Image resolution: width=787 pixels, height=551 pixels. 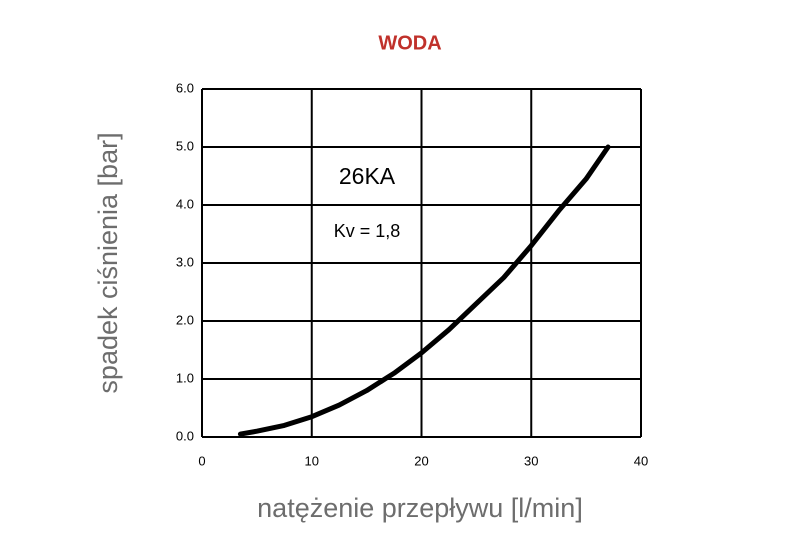 I want to click on y-tick-label: 3.0, so click(x=185, y=261).